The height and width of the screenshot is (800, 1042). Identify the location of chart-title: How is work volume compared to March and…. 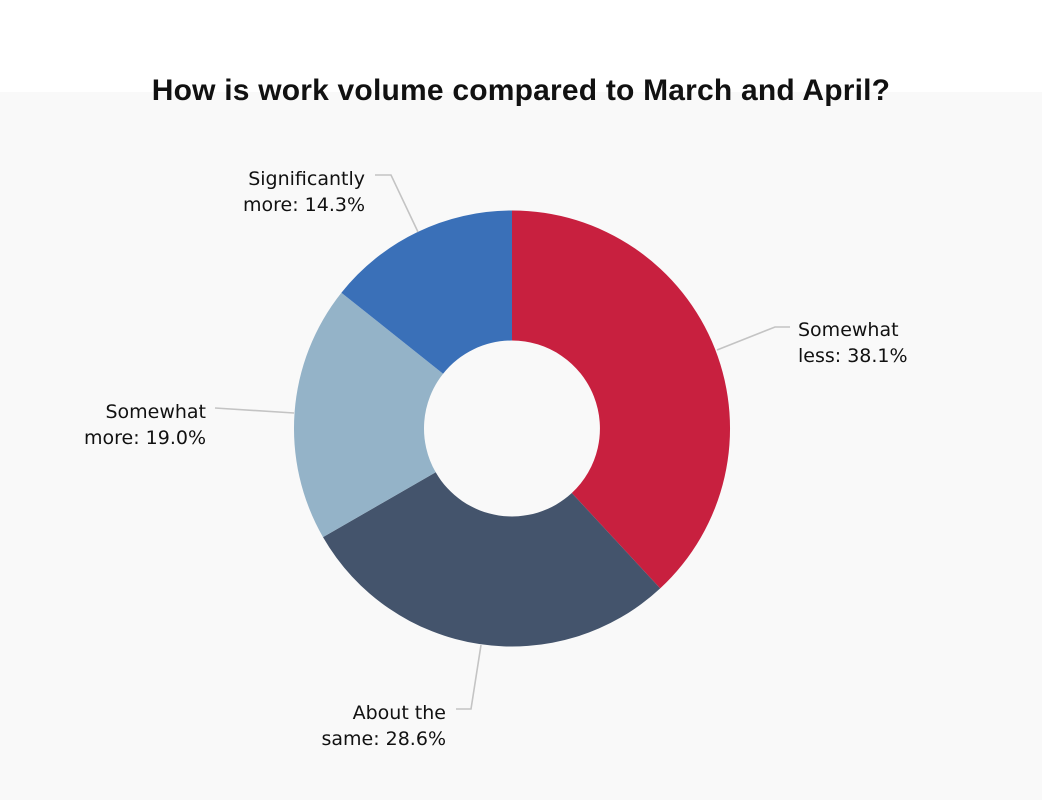
(521, 90).